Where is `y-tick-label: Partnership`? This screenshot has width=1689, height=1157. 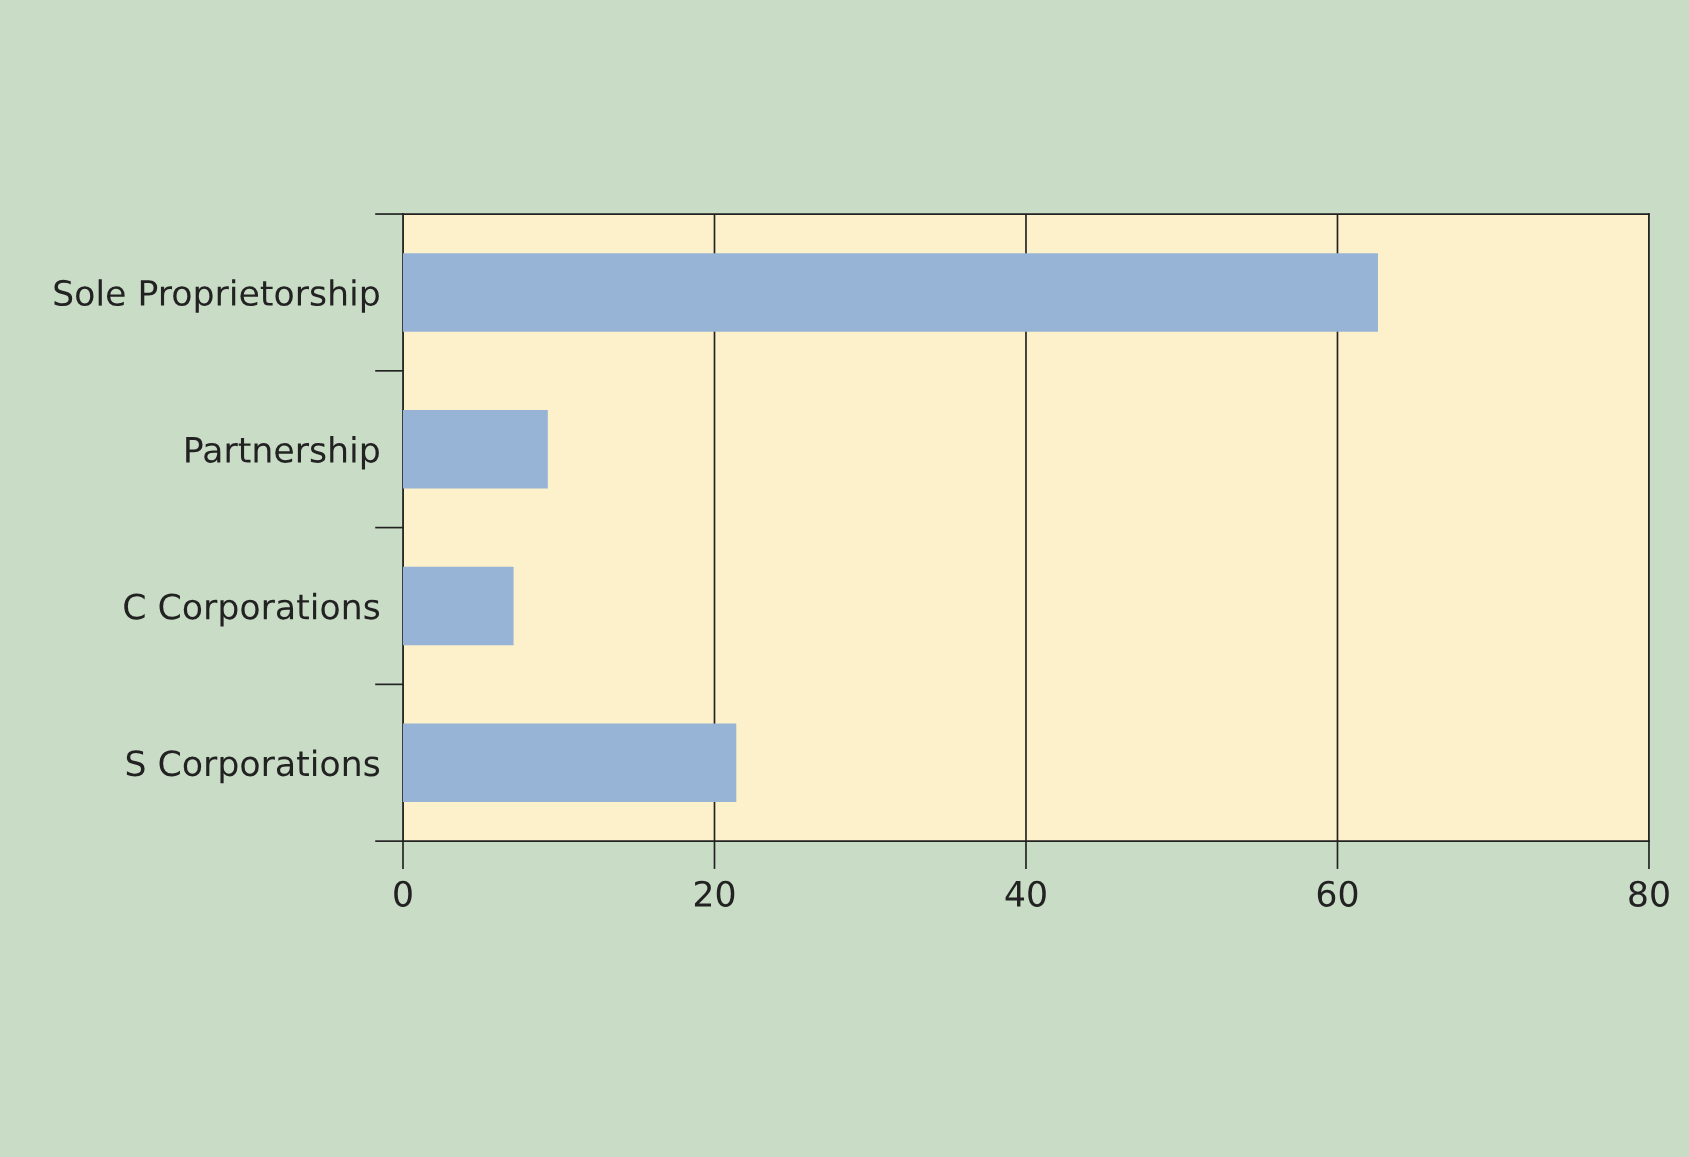 y-tick-label: Partnership is located at coordinates (282, 453).